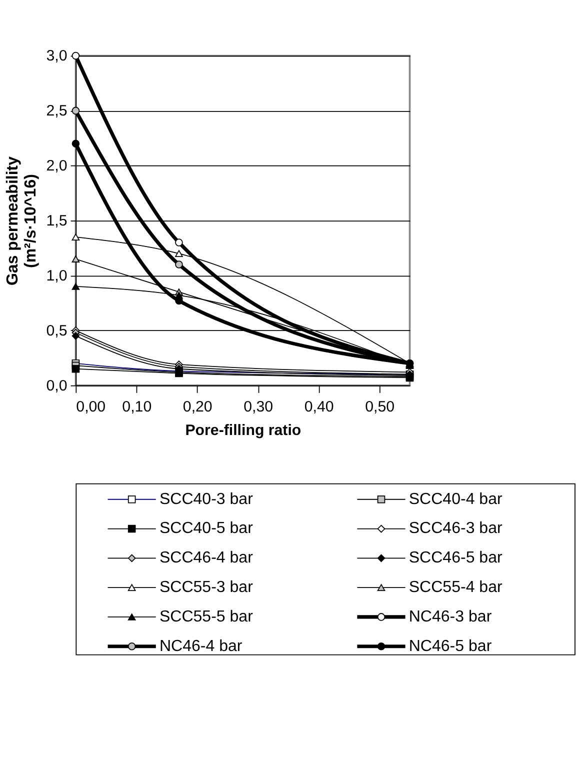 The image size is (579, 764). What do you see at coordinates (201, 645) in the screenshot?
I see `legend-label: NC46-4 bar` at bounding box center [201, 645].